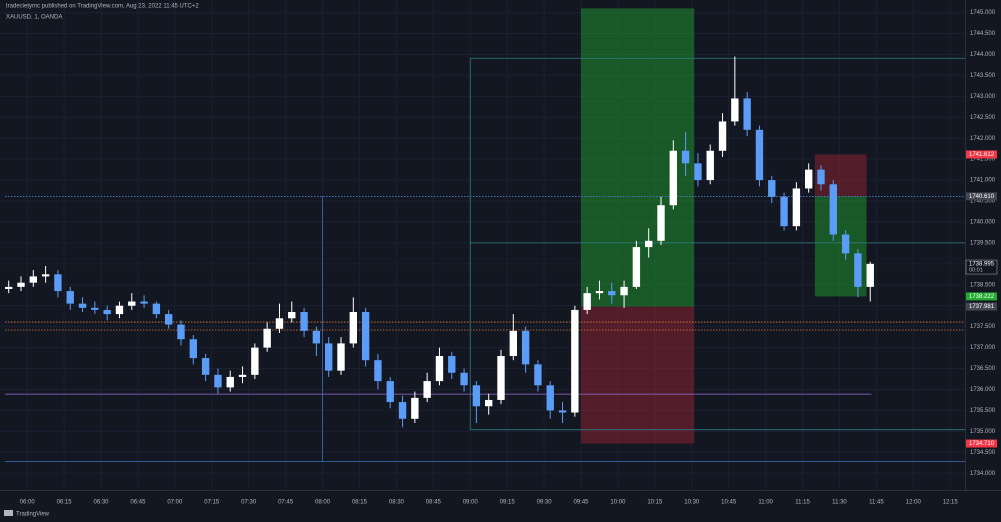 The image size is (1001, 522). I want to click on y-tick-label: 1737.500, so click(983, 327).